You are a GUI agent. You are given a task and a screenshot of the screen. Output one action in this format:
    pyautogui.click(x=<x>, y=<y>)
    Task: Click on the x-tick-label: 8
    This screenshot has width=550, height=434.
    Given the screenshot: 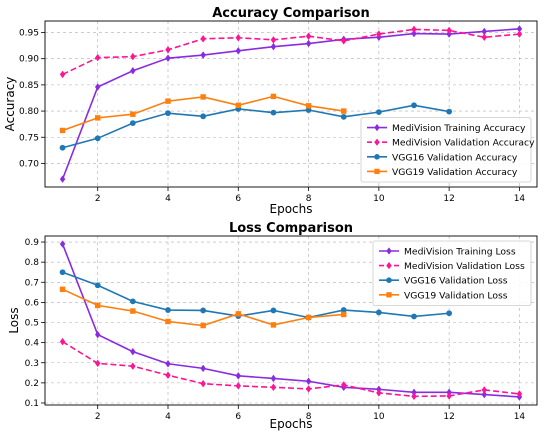 What is the action you would take?
    pyautogui.click(x=309, y=417)
    